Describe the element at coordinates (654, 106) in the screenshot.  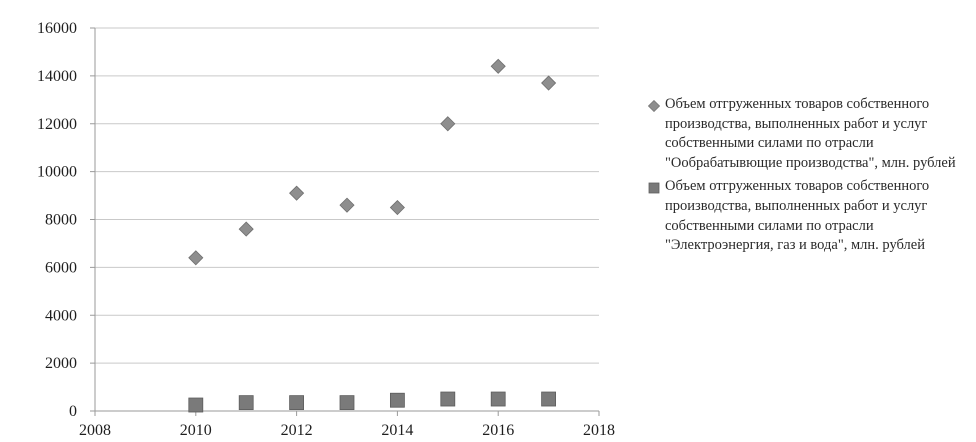
I see `diamond-marker-icon` at that location.